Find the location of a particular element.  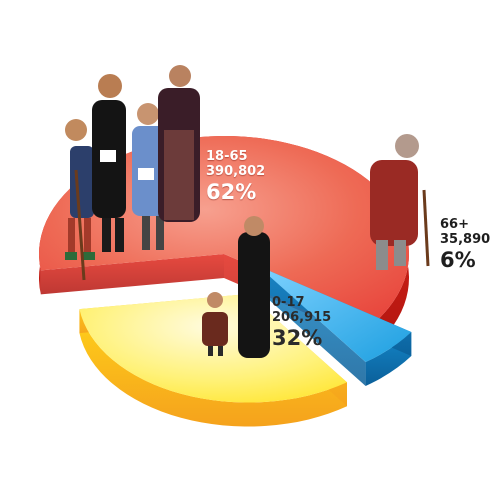

percent-label: 6% is located at coordinates (458, 259).